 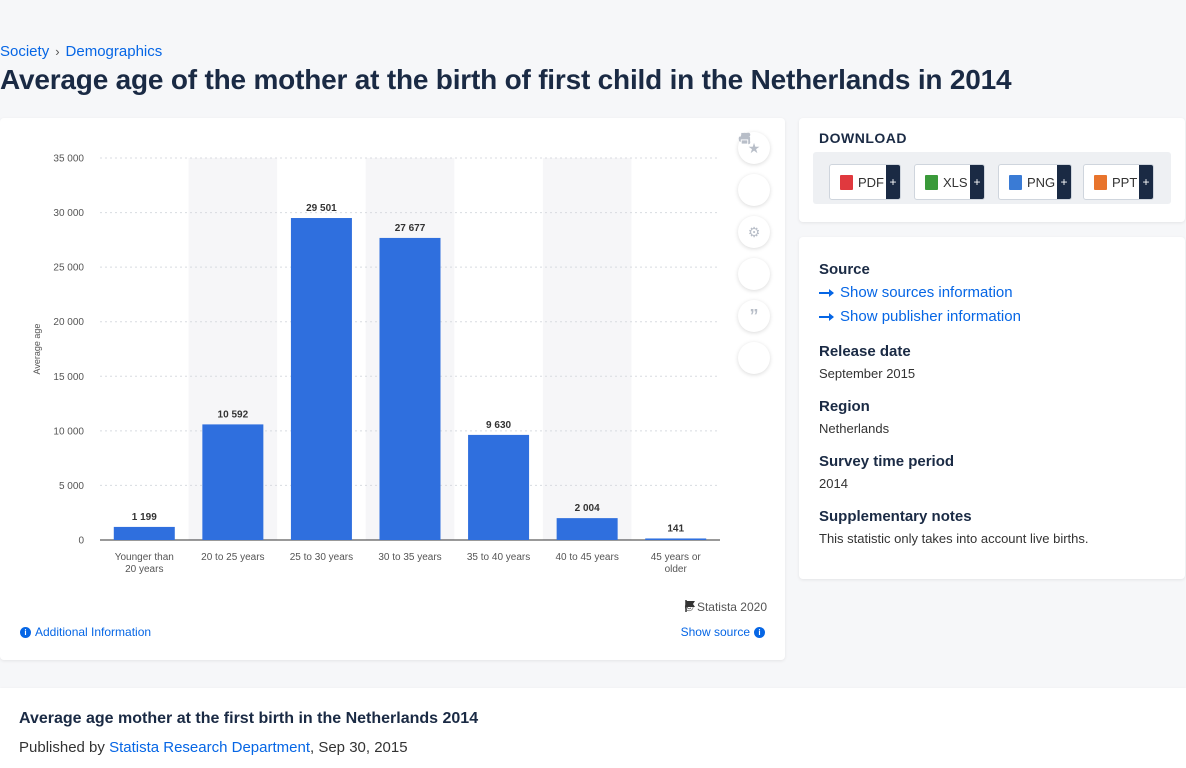 I want to click on quote-icon: ”, so click(x=754, y=316).